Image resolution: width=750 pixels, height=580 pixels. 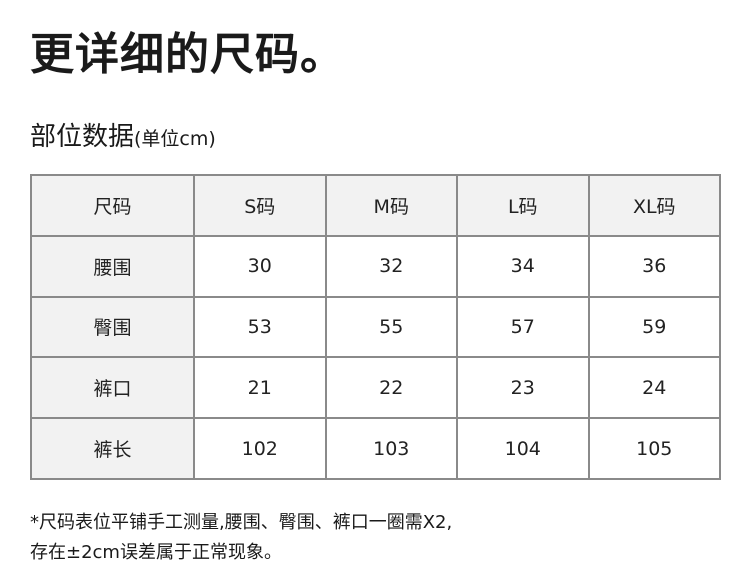 I want to click on table-cell: 102, so click(x=260, y=448).